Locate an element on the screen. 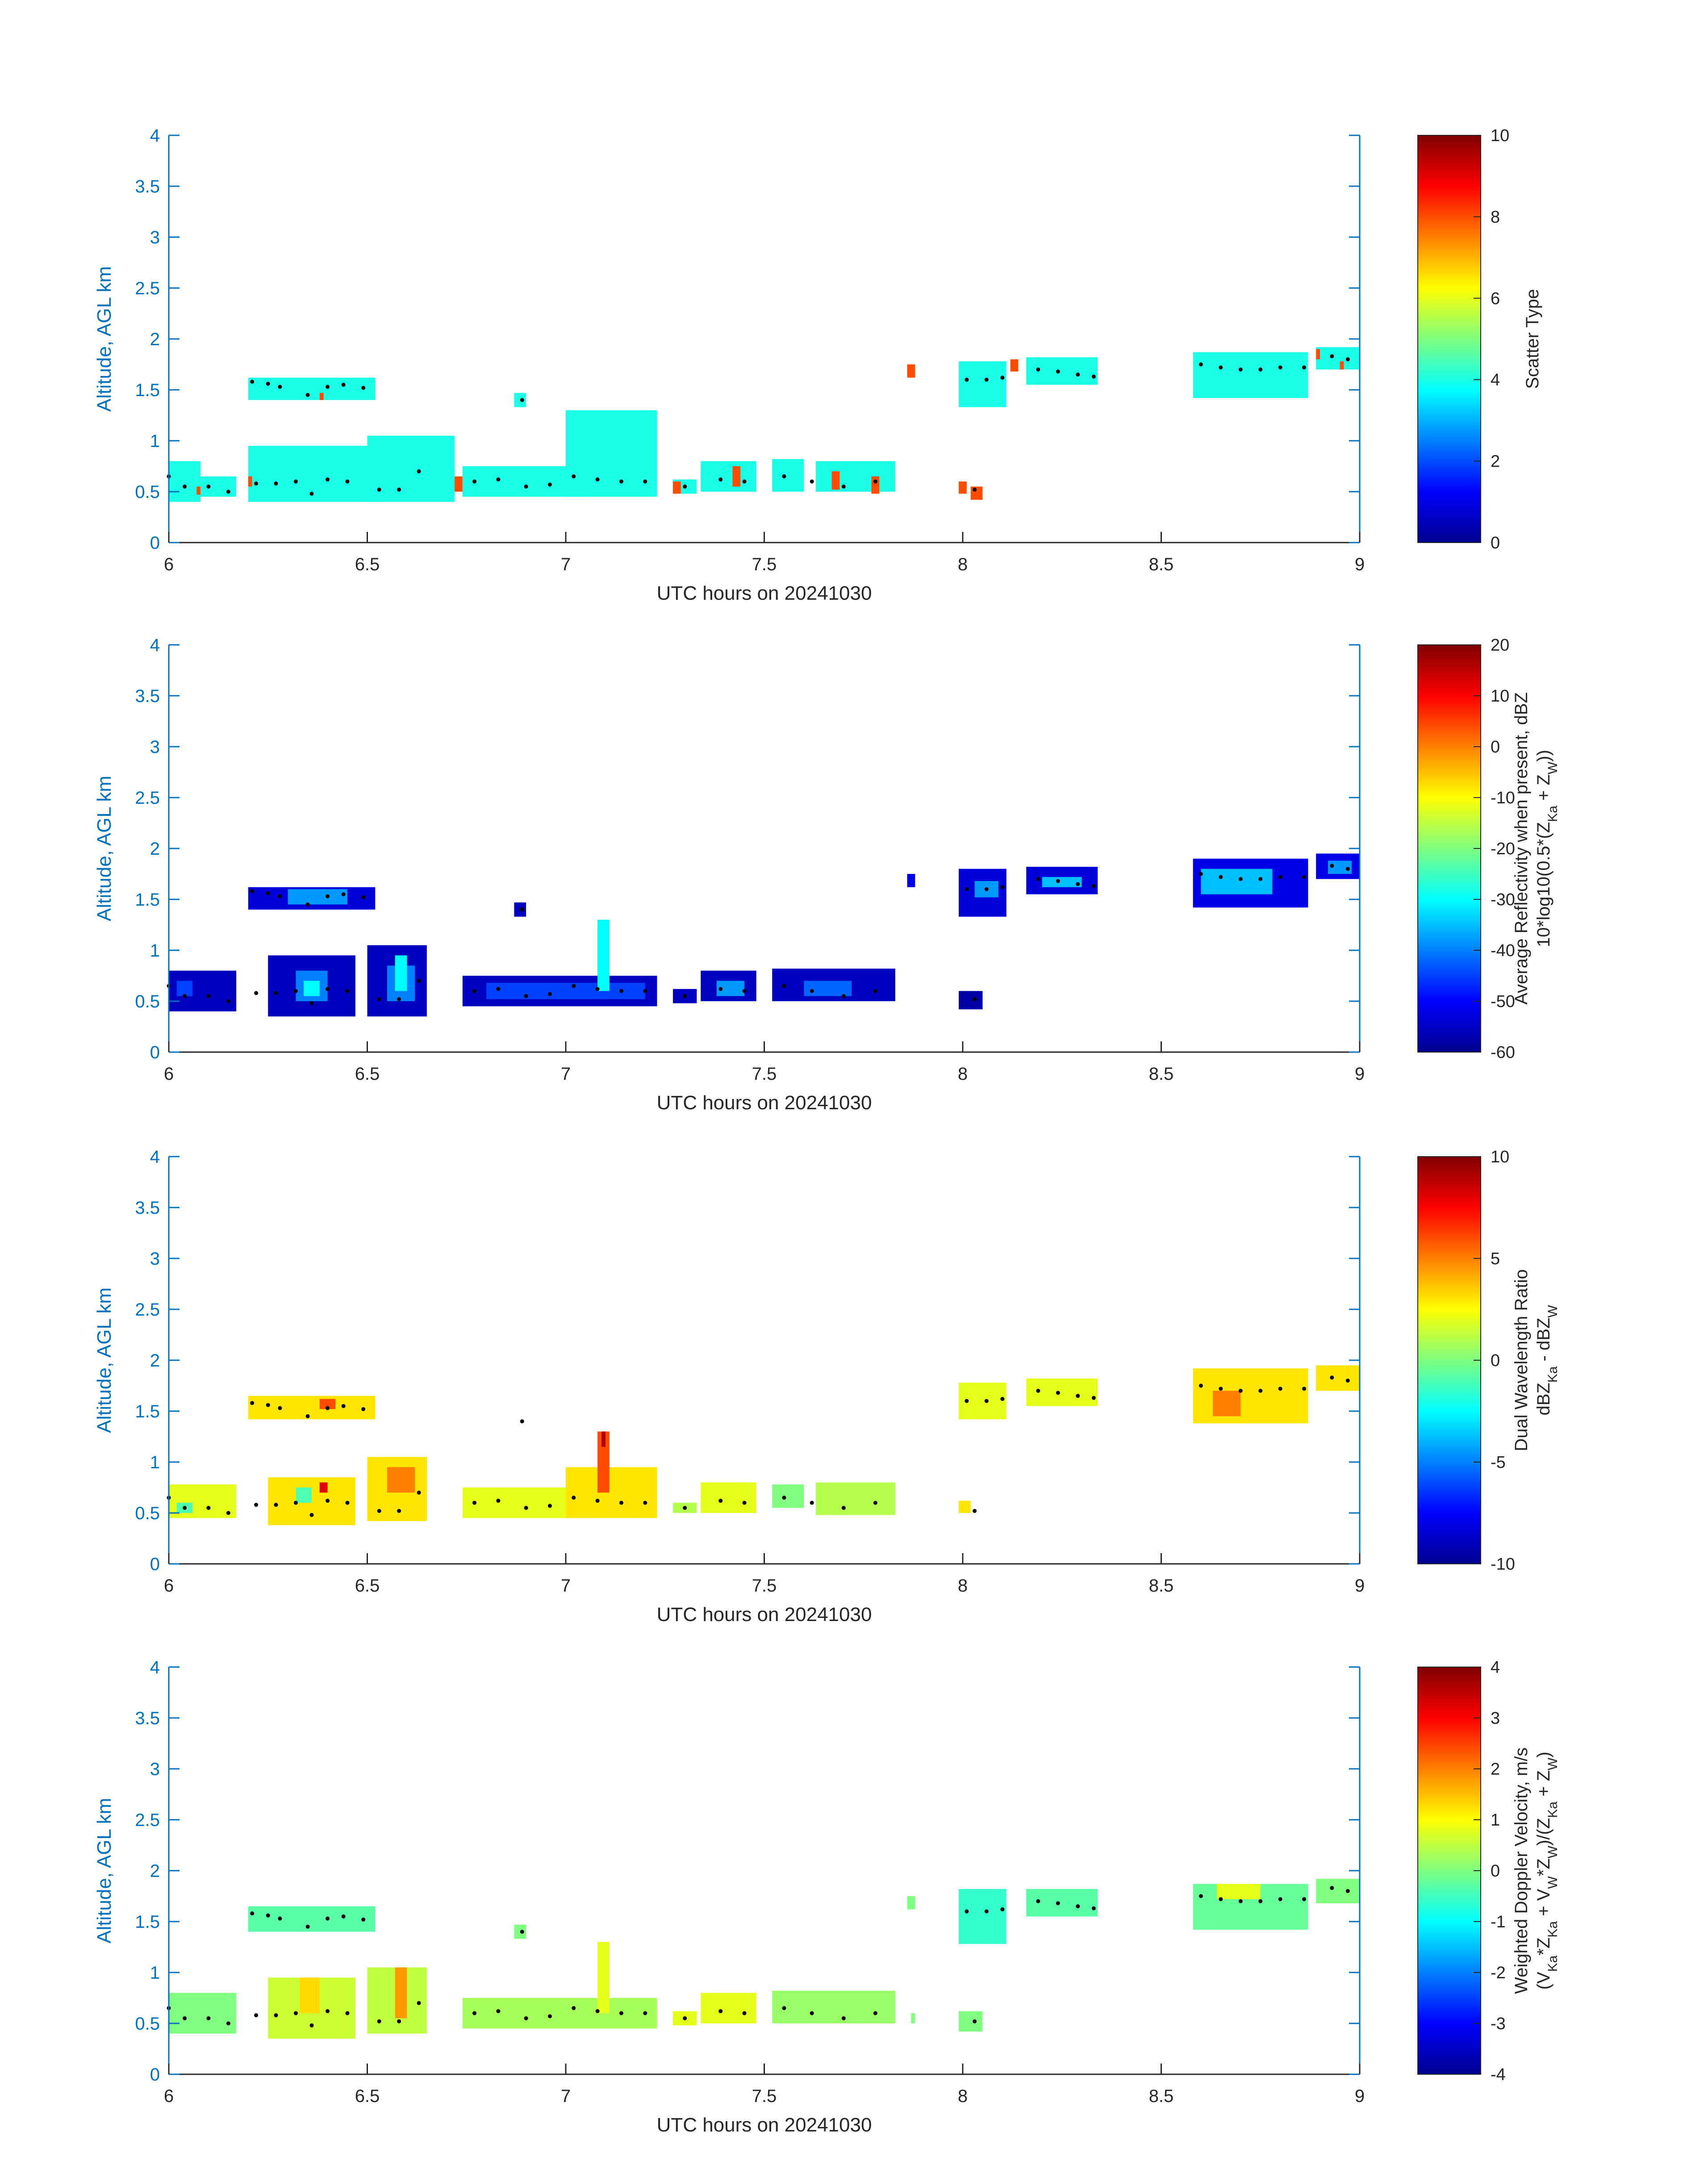  colorbar-tick-label: 2 is located at coordinates (1495, 1769).